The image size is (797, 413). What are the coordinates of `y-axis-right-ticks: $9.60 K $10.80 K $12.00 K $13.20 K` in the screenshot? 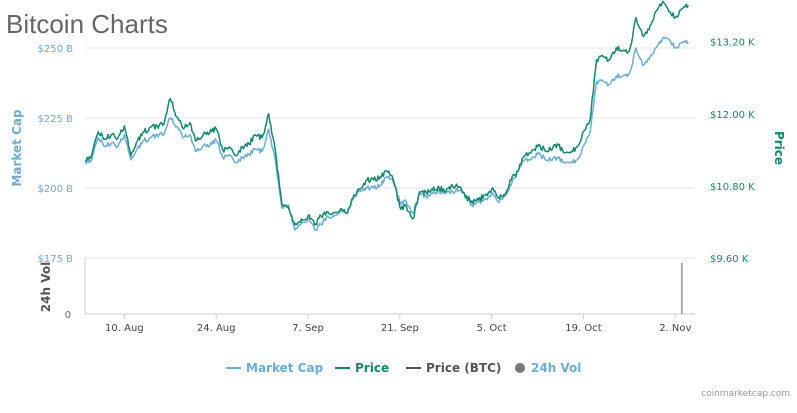 It's located at (732, 151).